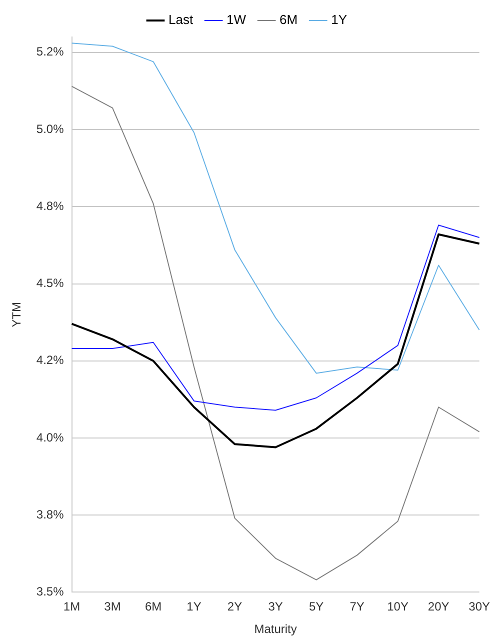  I want to click on x-tick-label: 3M, so click(112, 607).